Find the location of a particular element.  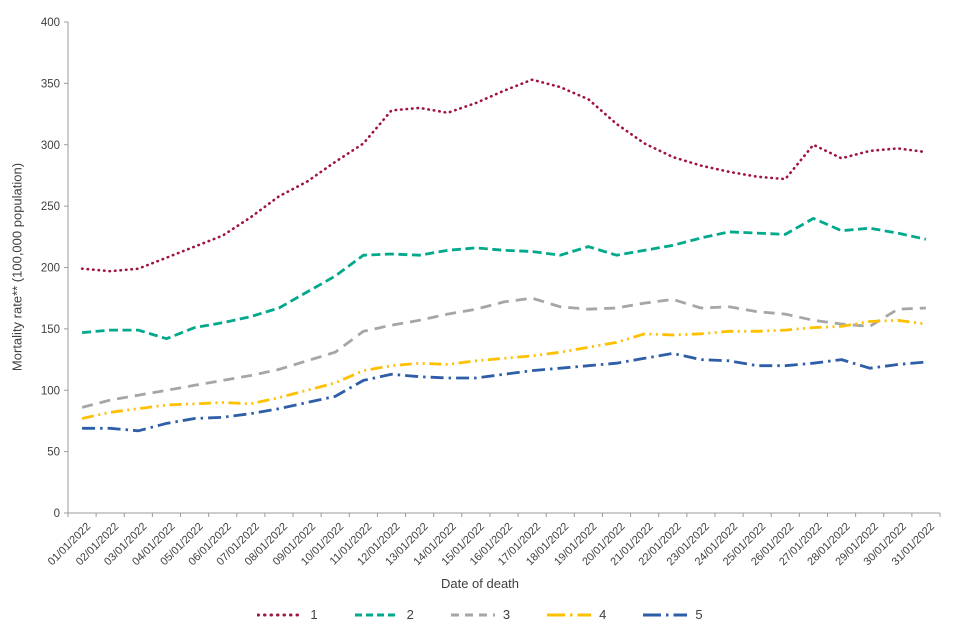

y-tick-label: 200 is located at coordinates (50, 269).